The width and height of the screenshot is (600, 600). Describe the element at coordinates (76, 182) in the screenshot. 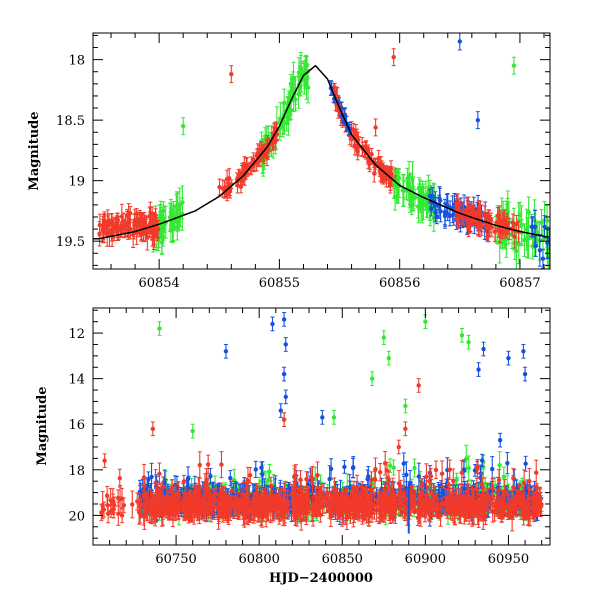

I see `y-tick-label: 19` at that location.